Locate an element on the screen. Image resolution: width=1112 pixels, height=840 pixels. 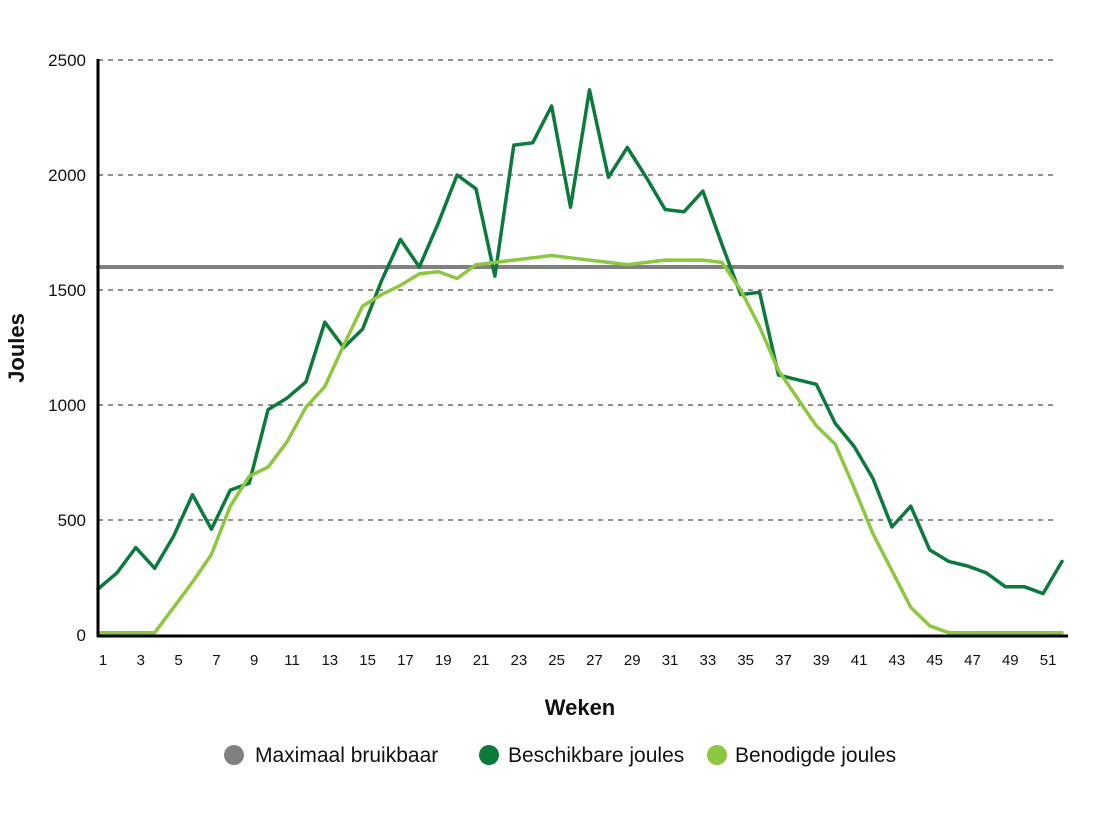
x-tick-label: 13 is located at coordinates (329, 660).